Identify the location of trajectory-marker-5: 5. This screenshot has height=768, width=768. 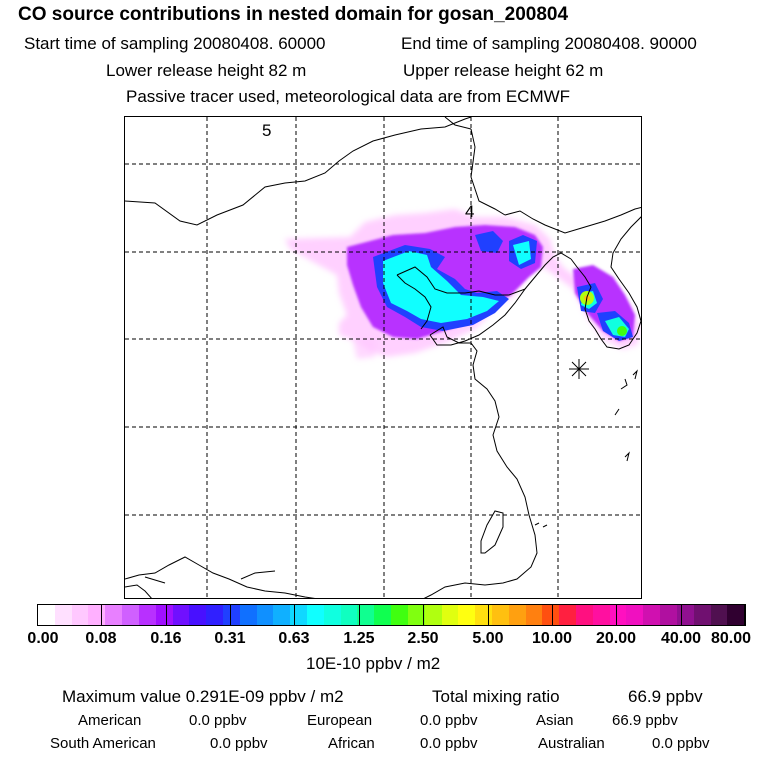
(266, 130).